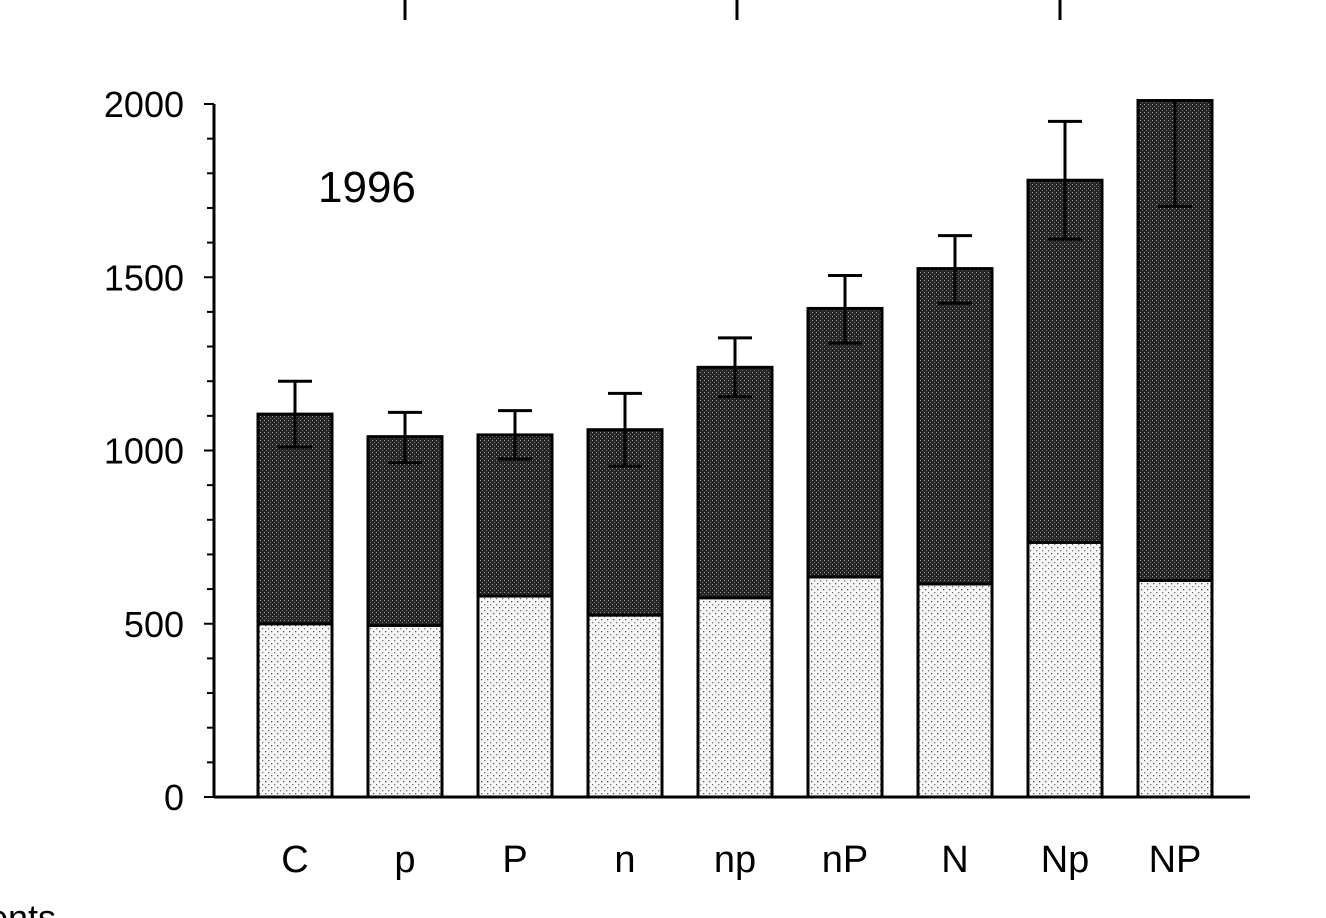 This screenshot has height=918, width=1326. What do you see at coordinates (845, 442) in the screenshot?
I see `bar-upper-segment-nP` at bounding box center [845, 442].